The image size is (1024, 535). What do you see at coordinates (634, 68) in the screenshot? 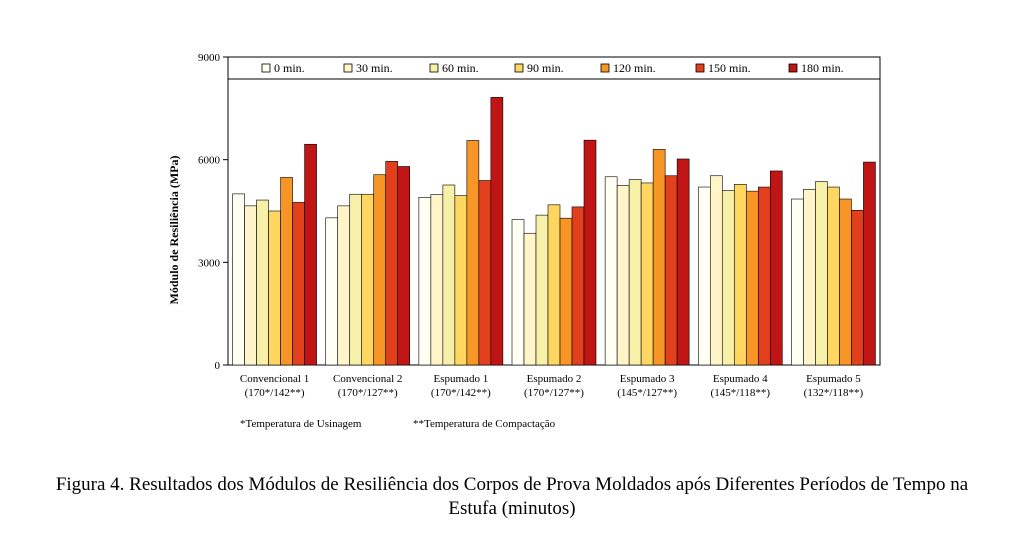
I see `legend-label: 120 min.` at bounding box center [634, 68].